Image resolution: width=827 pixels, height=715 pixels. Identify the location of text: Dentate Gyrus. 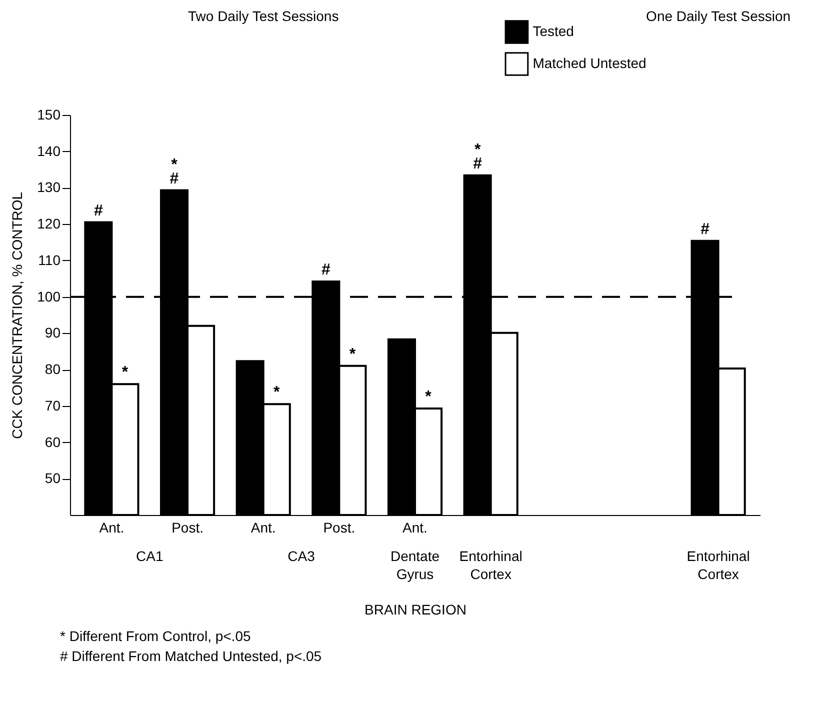
(415, 565).